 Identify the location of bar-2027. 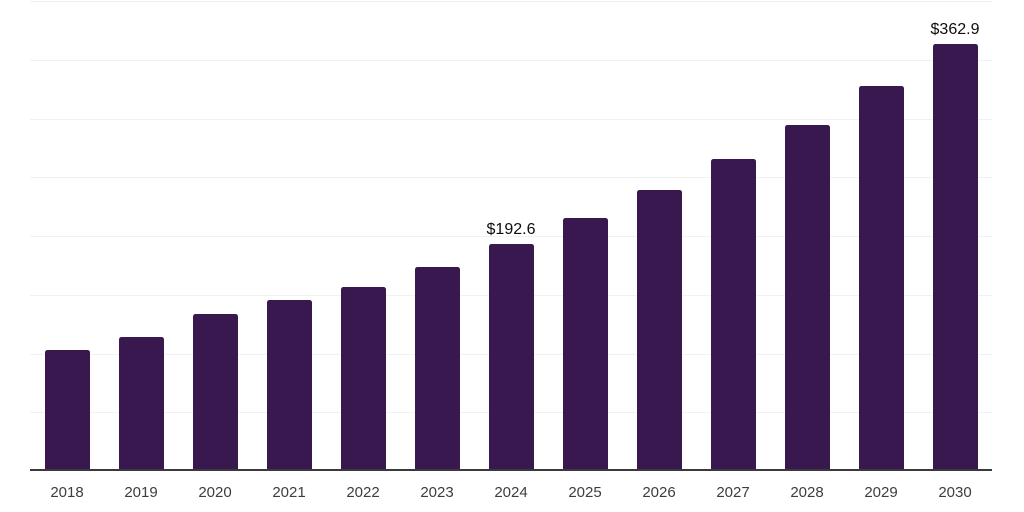
(733, 314).